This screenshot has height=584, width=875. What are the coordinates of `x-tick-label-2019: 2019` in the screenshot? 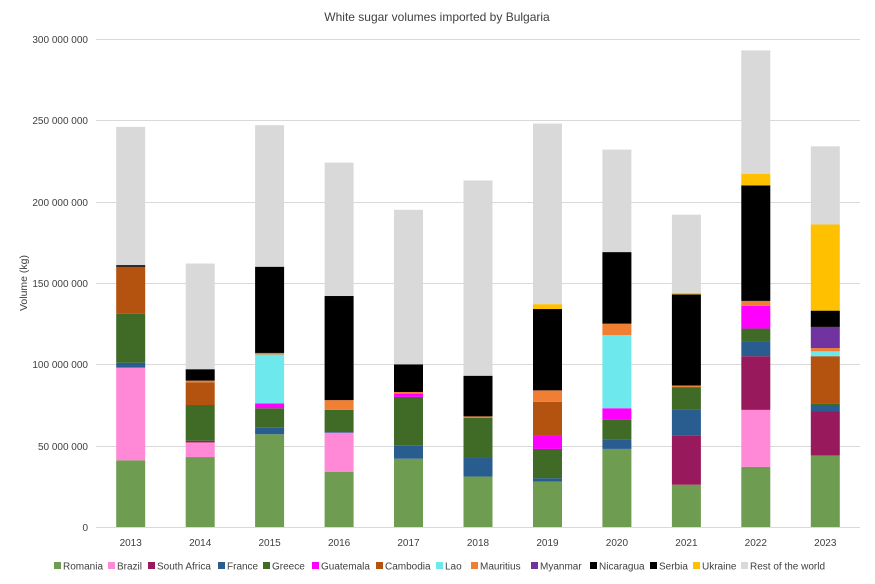 It's located at (547, 543).